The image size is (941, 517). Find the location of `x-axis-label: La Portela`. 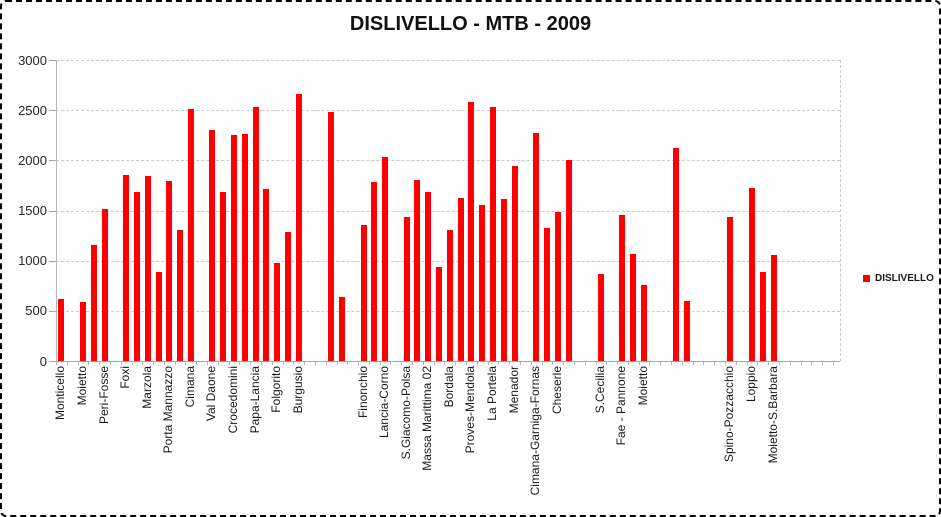

x-axis-label: La Portela is located at coordinates (491, 393).